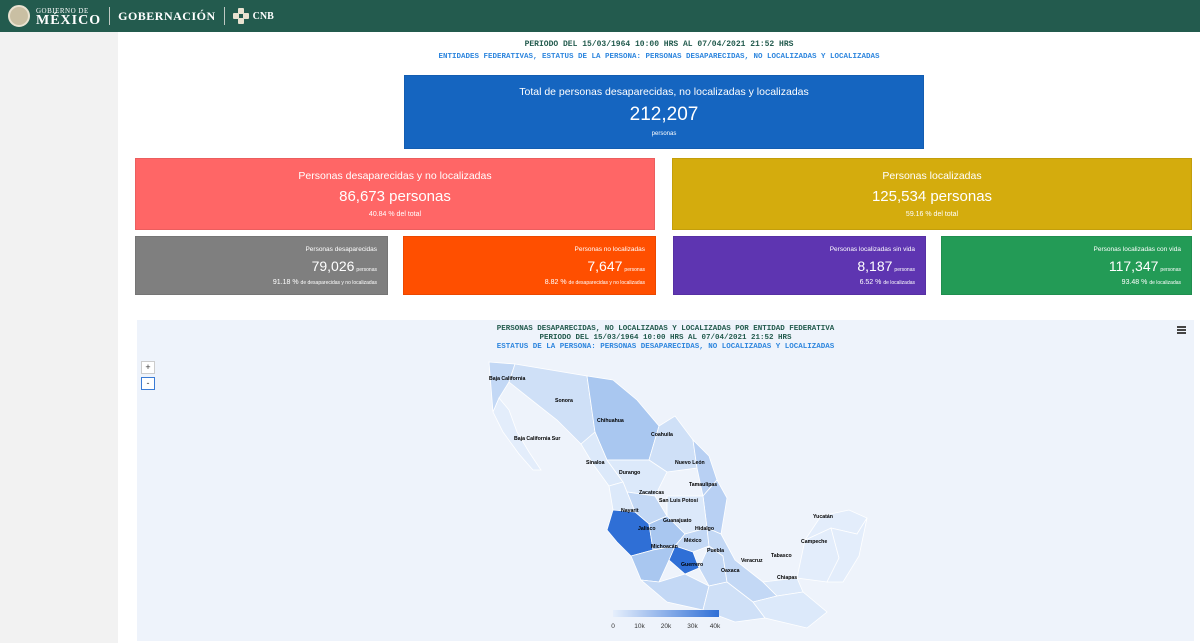 The height and width of the screenshot is (643, 1200). I want to click on label-veracruz: Veracruz, so click(752, 561).